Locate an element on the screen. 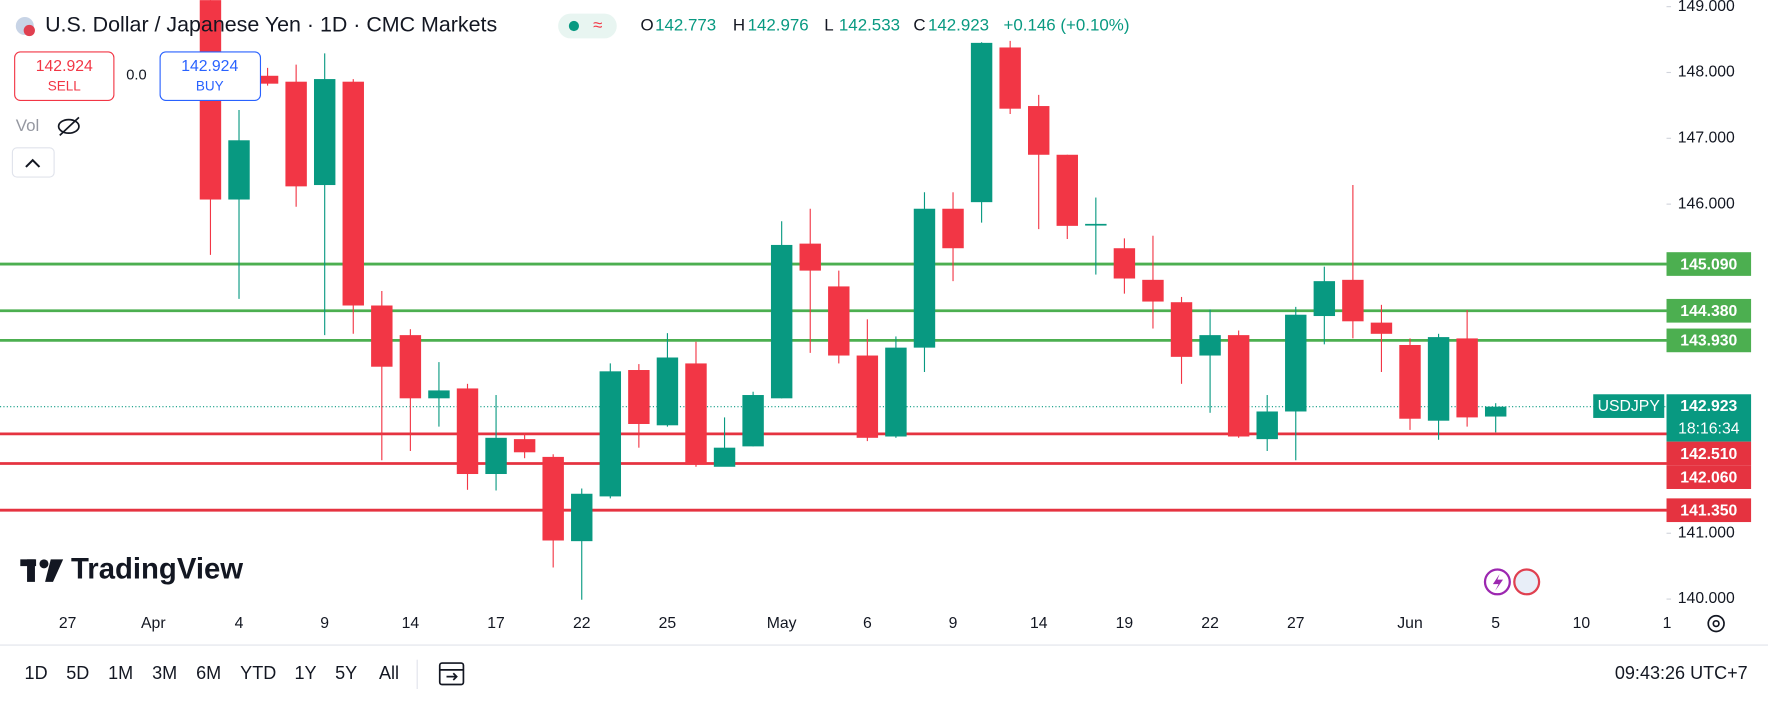  countdown: 18:16:34 is located at coordinates (1709, 428).